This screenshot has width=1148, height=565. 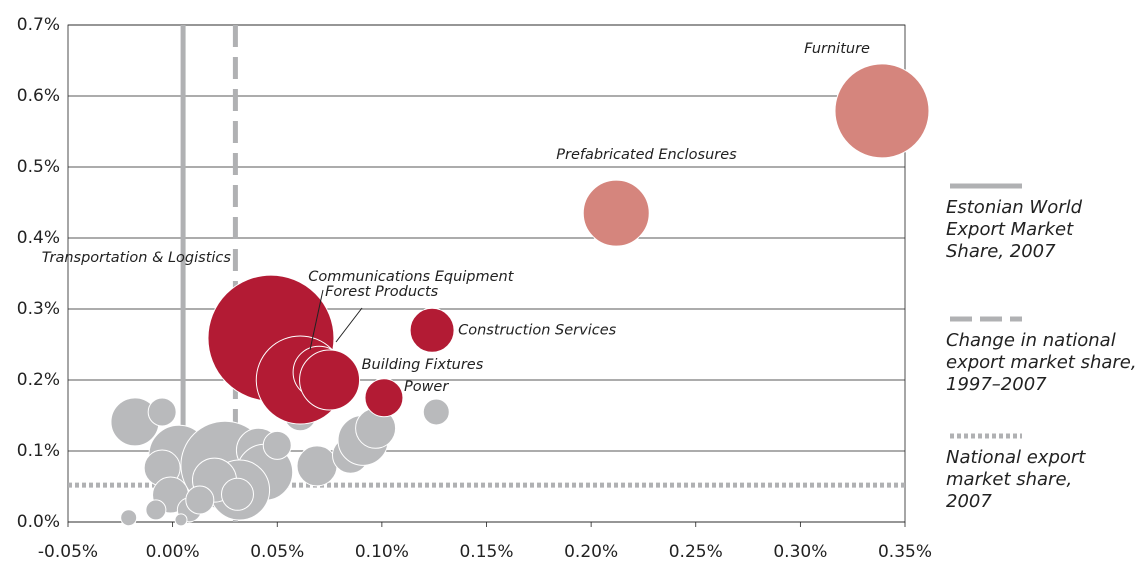 I want to click on y-tick-label: 0.5%, so click(x=38, y=167).